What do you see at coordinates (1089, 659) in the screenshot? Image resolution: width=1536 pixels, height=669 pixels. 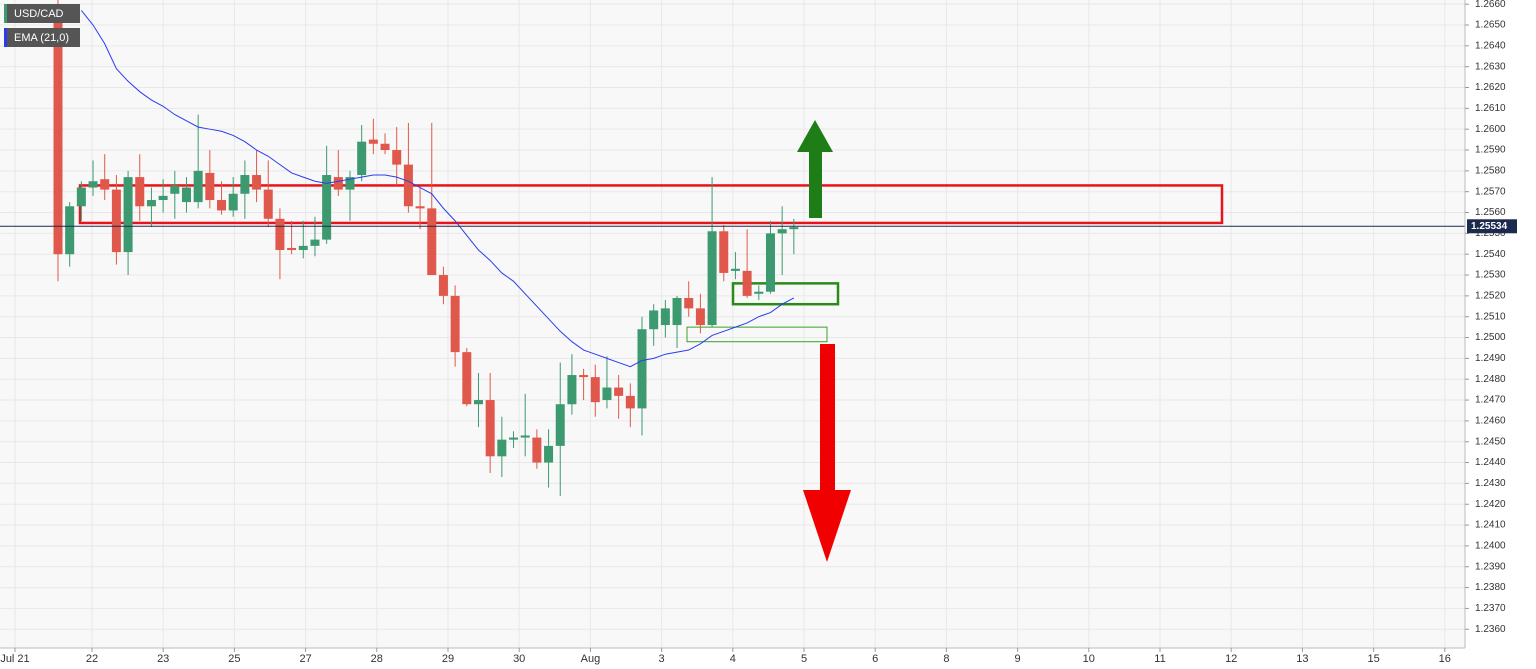 I see `x-tick-label: 10` at bounding box center [1089, 659].